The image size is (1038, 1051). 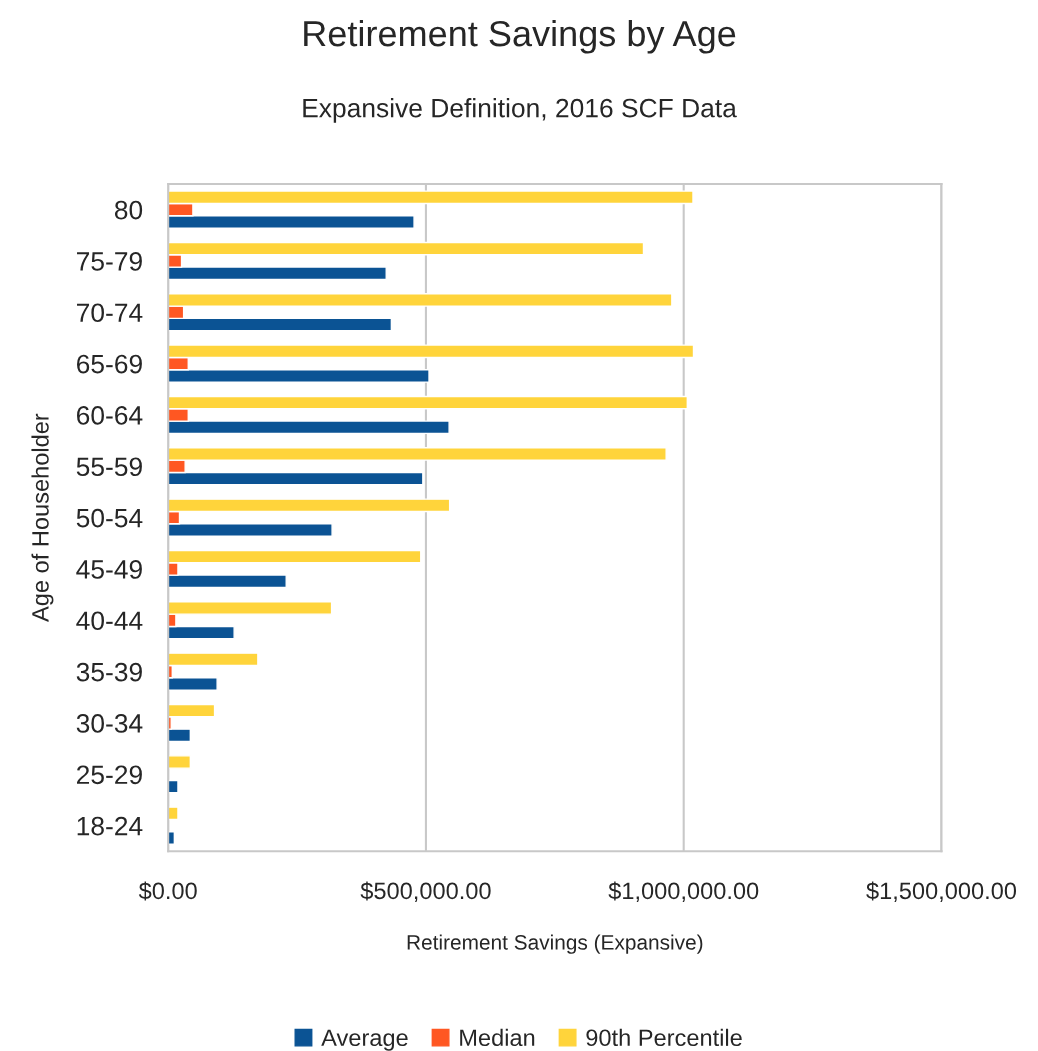 I want to click on y-tick-label: 70-74, so click(x=110, y=313).